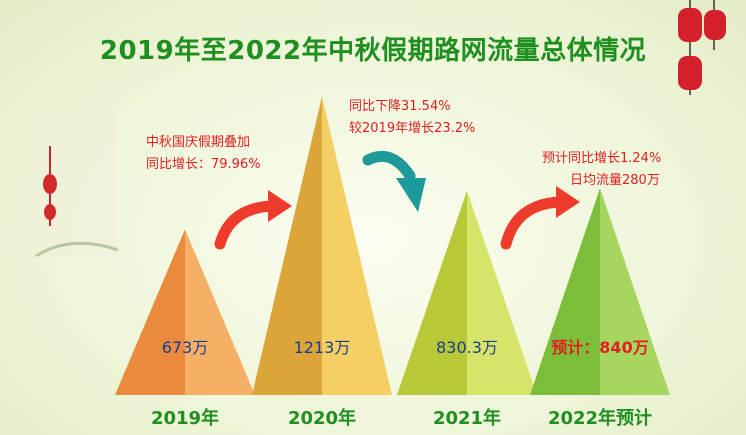  I want to click on category-label-0: 2019年, so click(185, 418).